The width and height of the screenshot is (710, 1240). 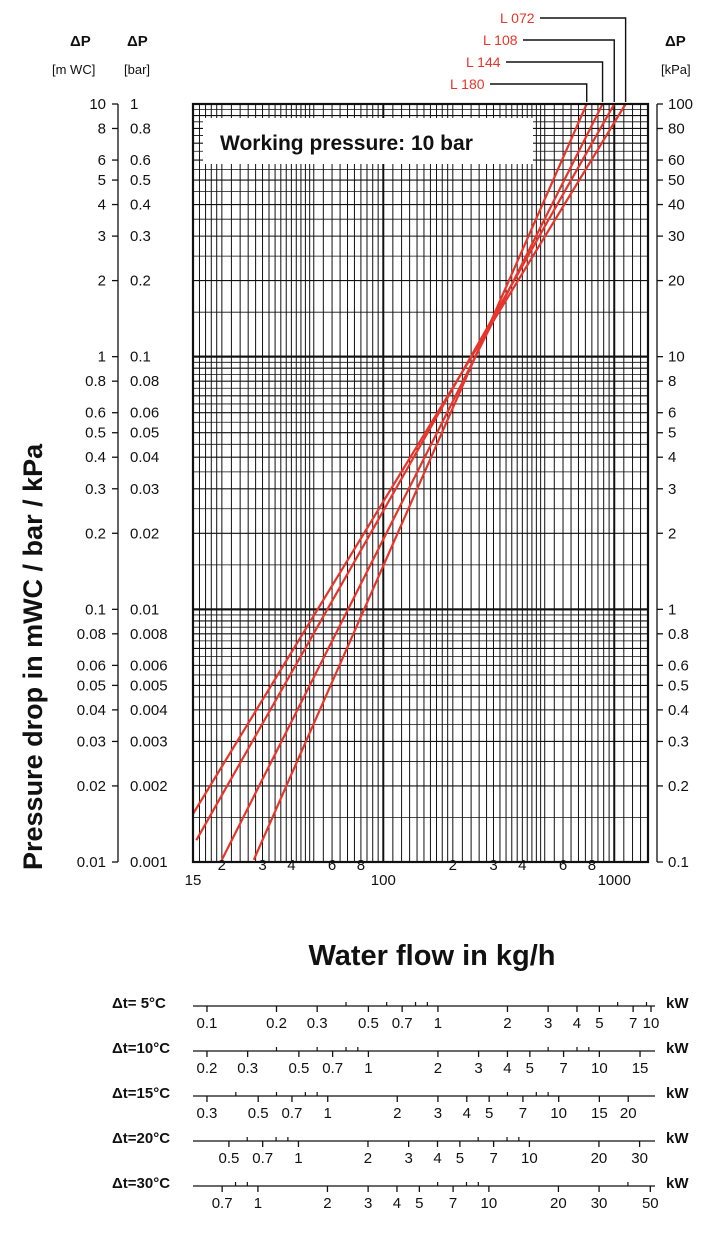 What do you see at coordinates (538, 56) in the screenshot?
I see `series-labels: L 072 L 108 L 144 L 180` at bounding box center [538, 56].